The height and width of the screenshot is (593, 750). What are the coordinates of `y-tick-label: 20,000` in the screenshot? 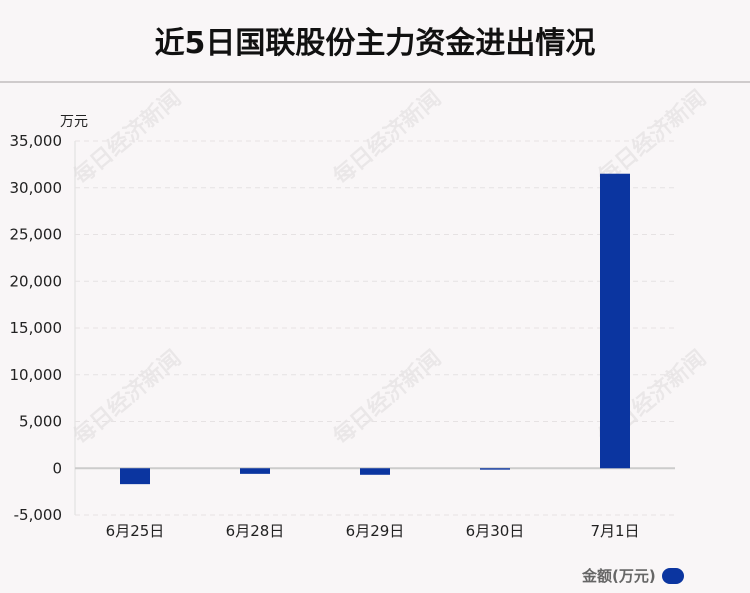 It's located at (36, 281).